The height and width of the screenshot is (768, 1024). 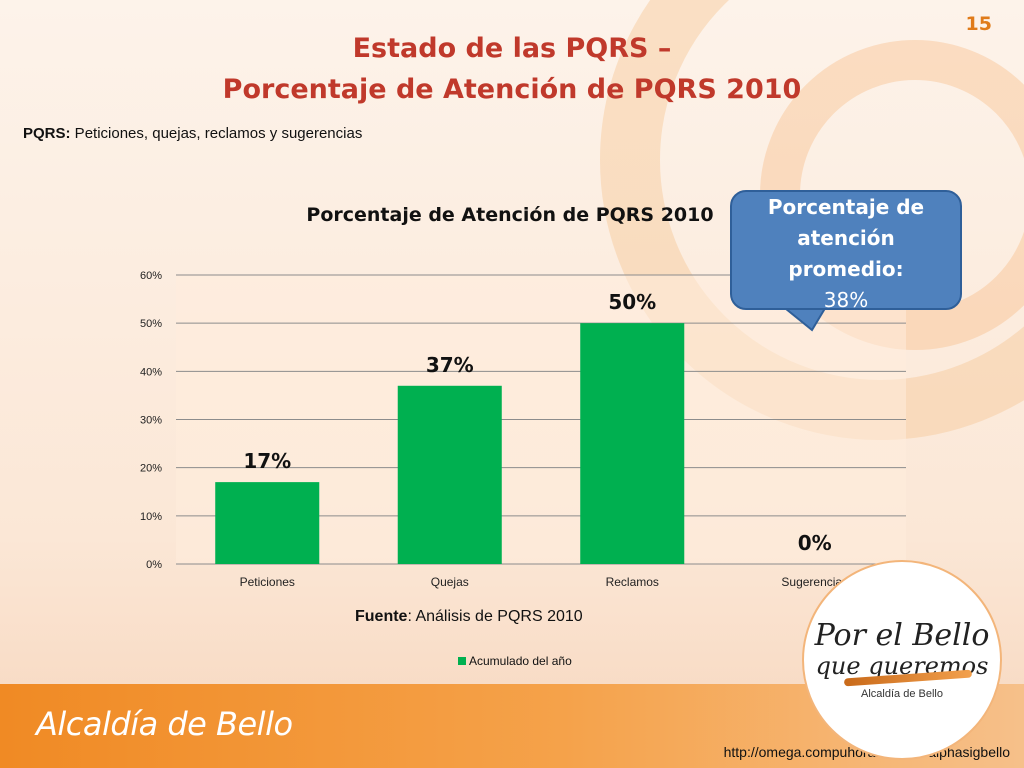 I want to click on data-label: 37%, so click(x=450, y=365).